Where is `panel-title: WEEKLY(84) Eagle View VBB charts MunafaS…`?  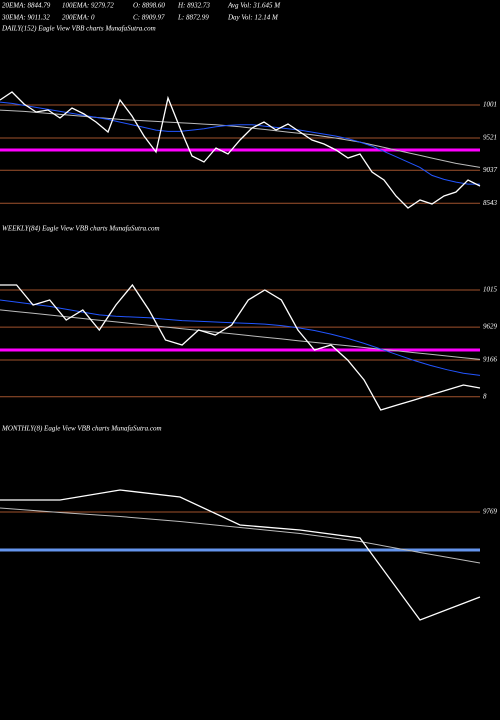 panel-title: WEEKLY(84) Eagle View VBB charts MunafaS… is located at coordinates (81, 229).